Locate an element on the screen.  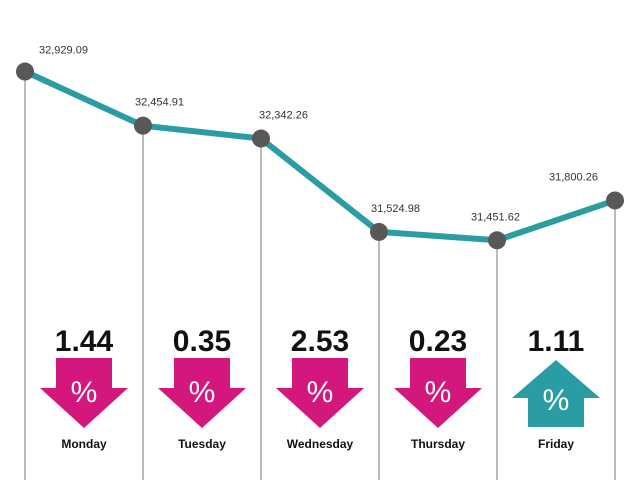
data-label: 31,524.98 is located at coordinates (395, 209).